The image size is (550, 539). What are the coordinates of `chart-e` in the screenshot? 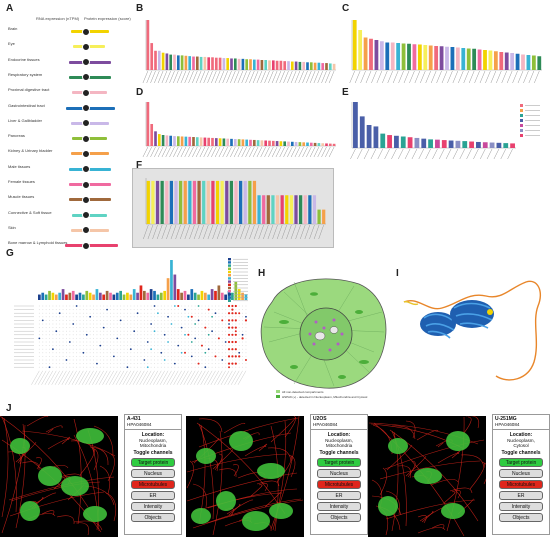 It's located at (445, 131).